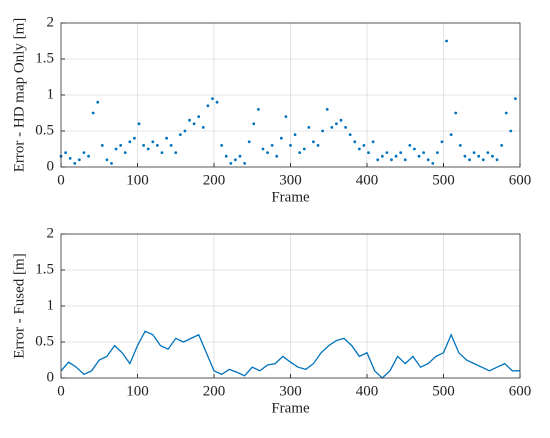  What do you see at coordinates (290, 391) in the screenshot?
I see `x-tick-label: 300` at bounding box center [290, 391].